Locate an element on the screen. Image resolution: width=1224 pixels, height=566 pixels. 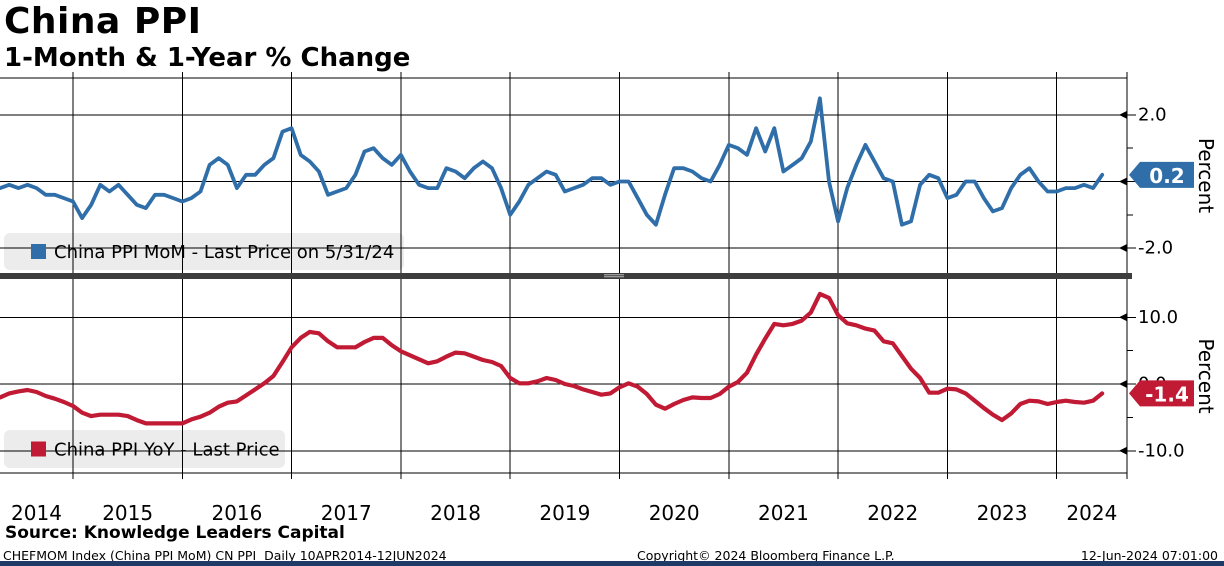
page-subtitle: 1-Month & 1-Year % Change is located at coordinates (207, 58).